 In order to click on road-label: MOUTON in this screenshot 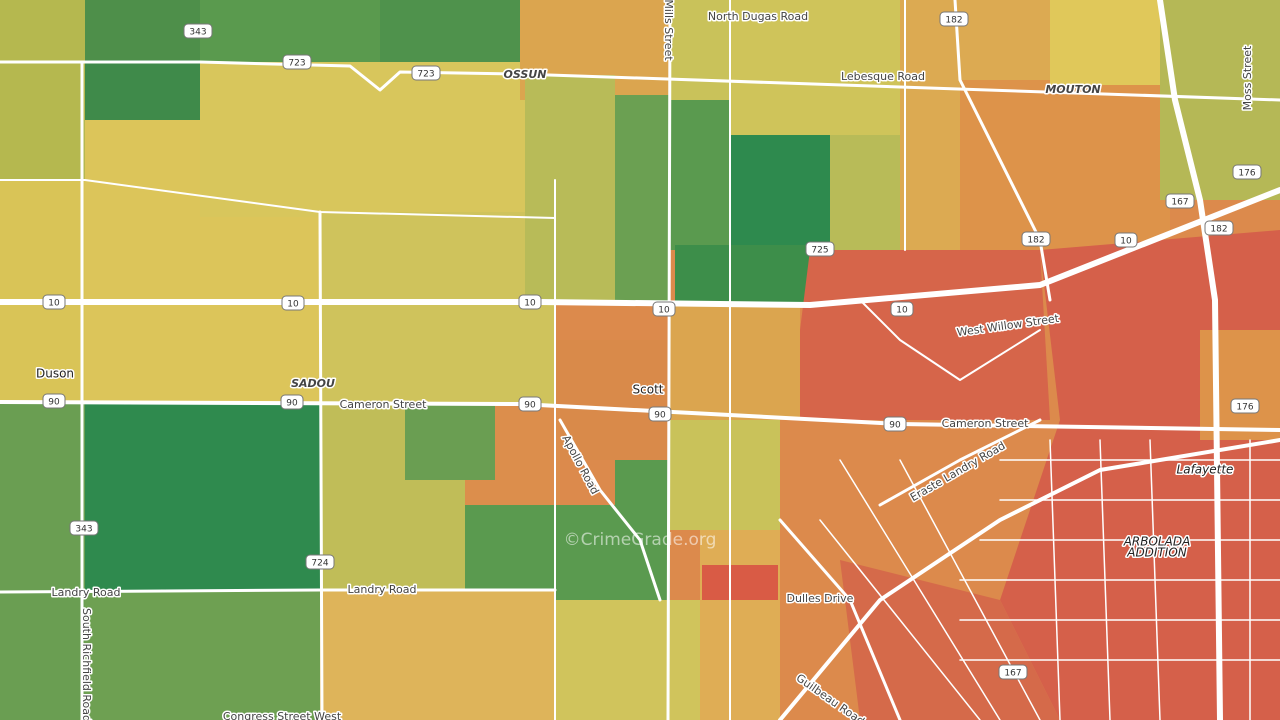, I will do `click(1072, 89)`.